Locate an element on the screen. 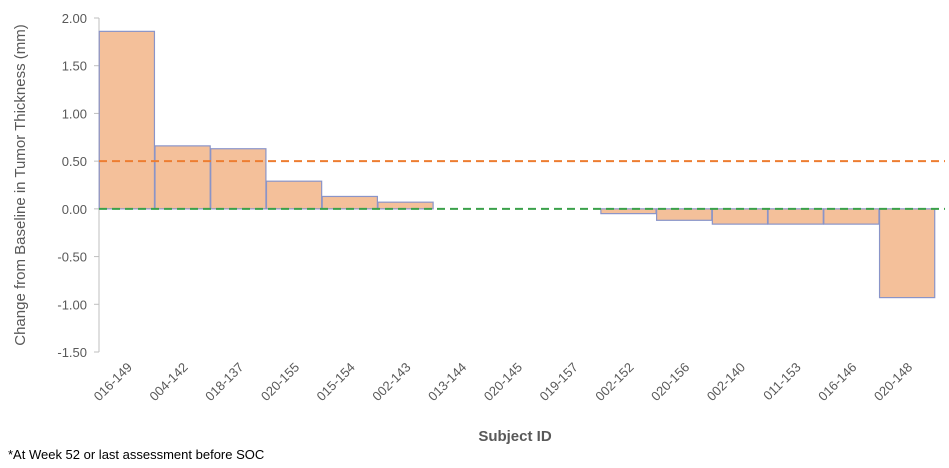 The image size is (949, 468). y-tick-label: 1.50 is located at coordinates (74, 66).